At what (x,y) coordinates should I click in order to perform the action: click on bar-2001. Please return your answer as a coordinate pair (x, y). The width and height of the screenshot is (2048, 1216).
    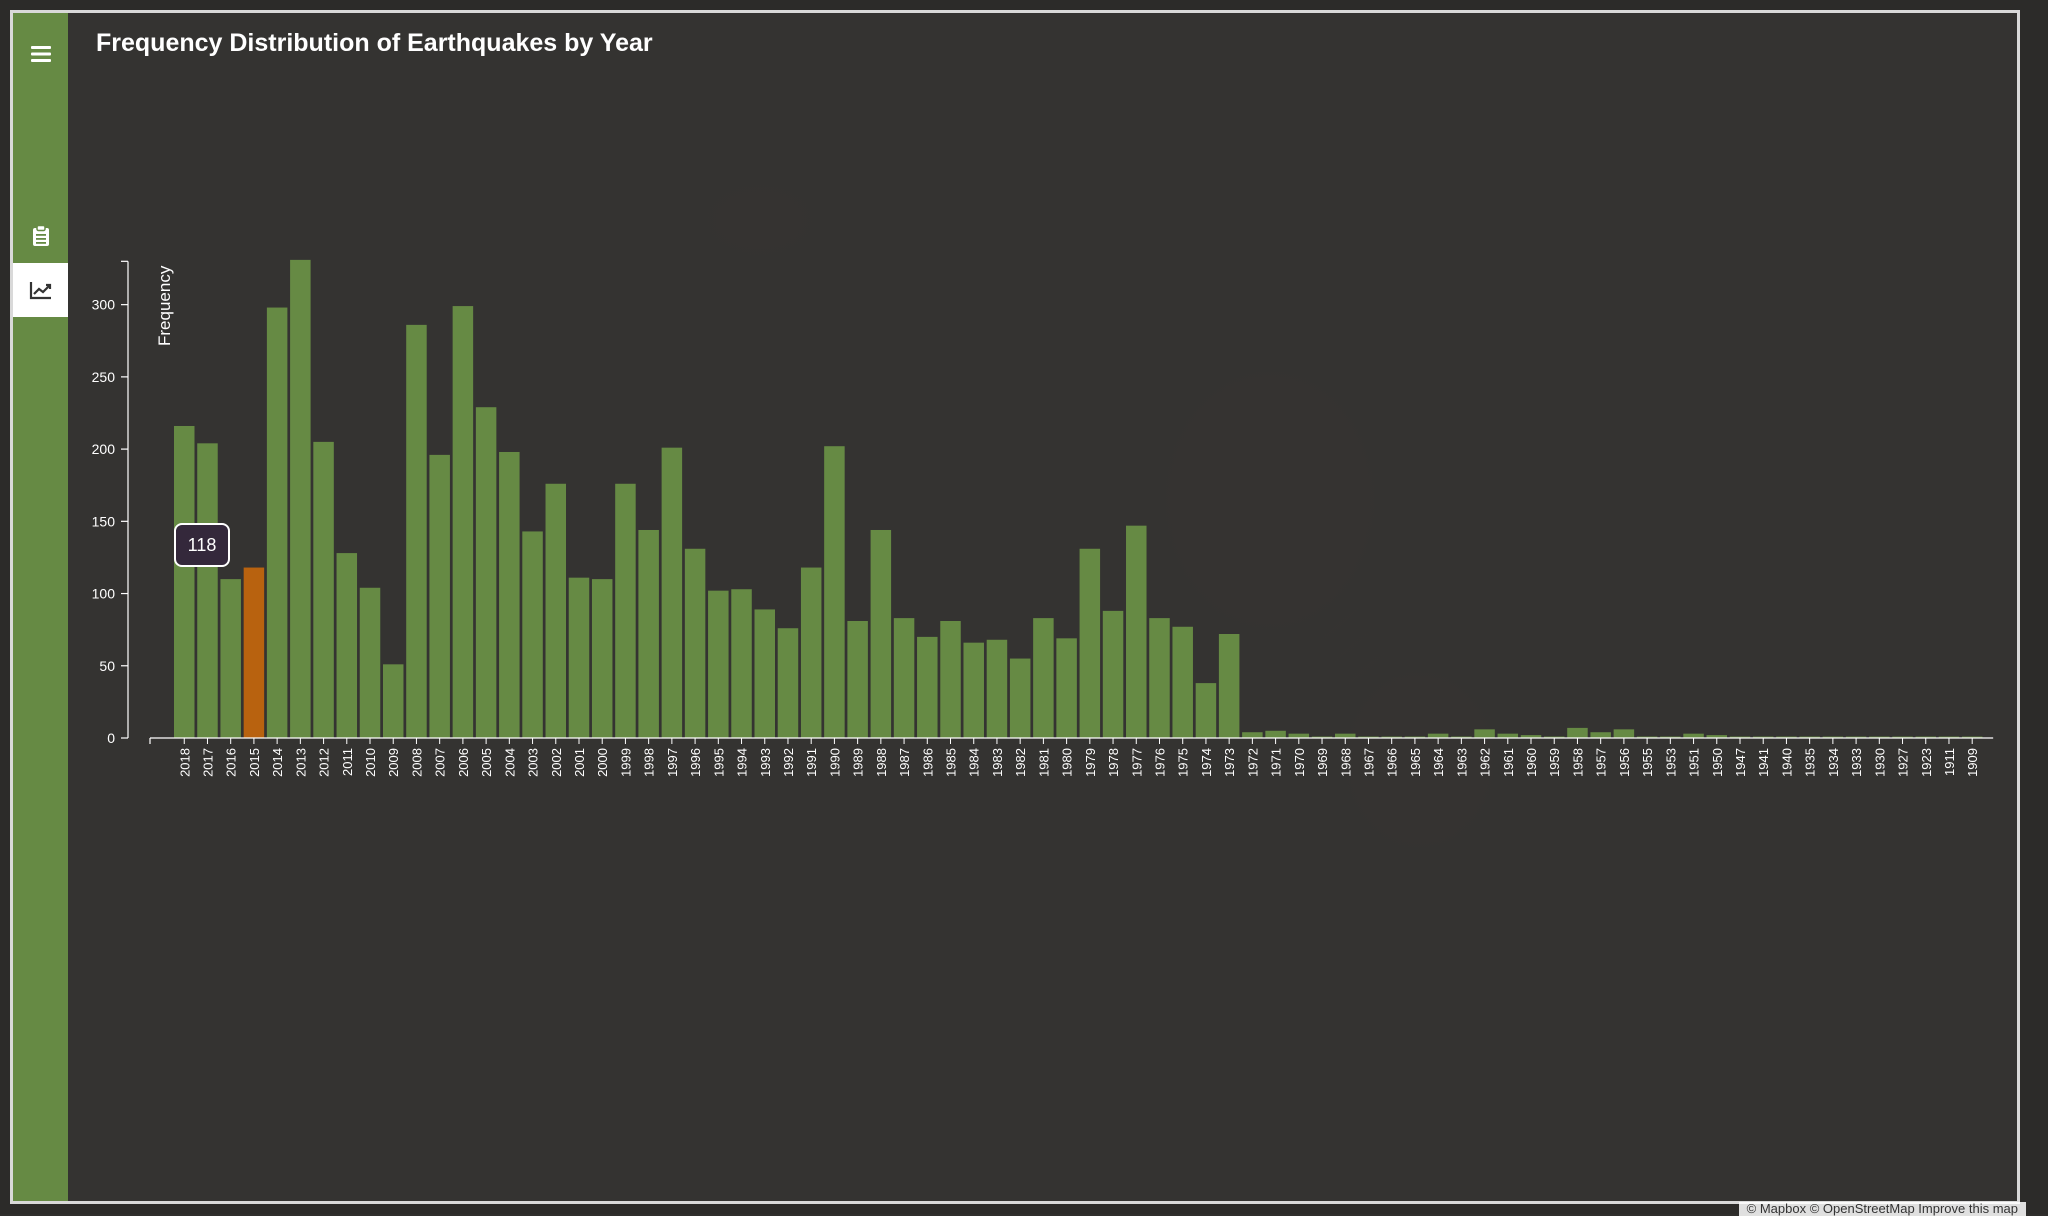
    Looking at the image, I should click on (579, 657).